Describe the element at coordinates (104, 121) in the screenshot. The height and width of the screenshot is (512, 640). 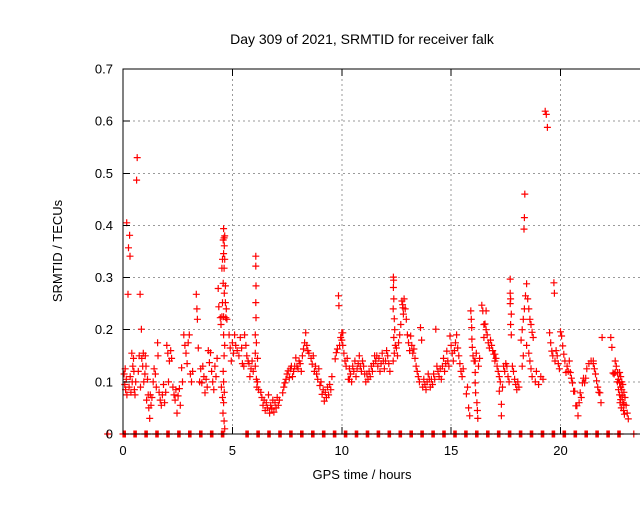
I see `y-tick-label: 0.6` at that location.